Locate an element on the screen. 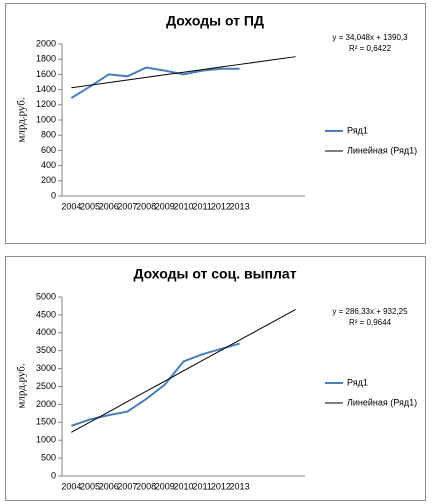 The image size is (433, 504). y-tick-label: 1800 is located at coordinates (46, 59).